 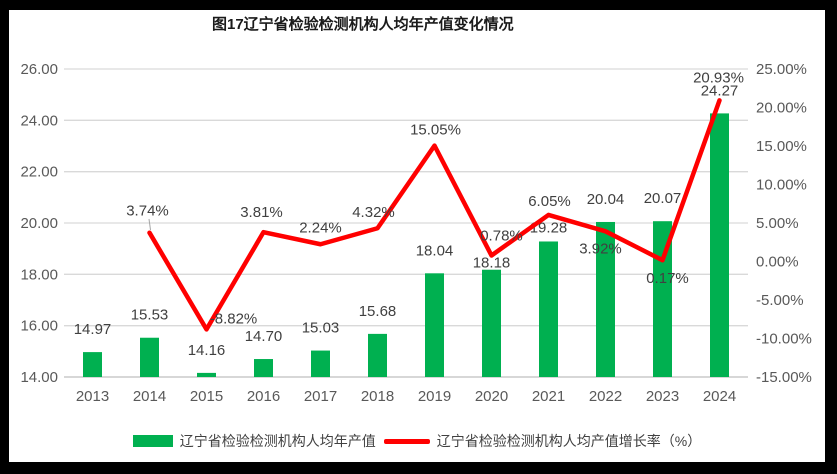 I want to click on bar-value-label: 14.97, so click(x=93, y=329).